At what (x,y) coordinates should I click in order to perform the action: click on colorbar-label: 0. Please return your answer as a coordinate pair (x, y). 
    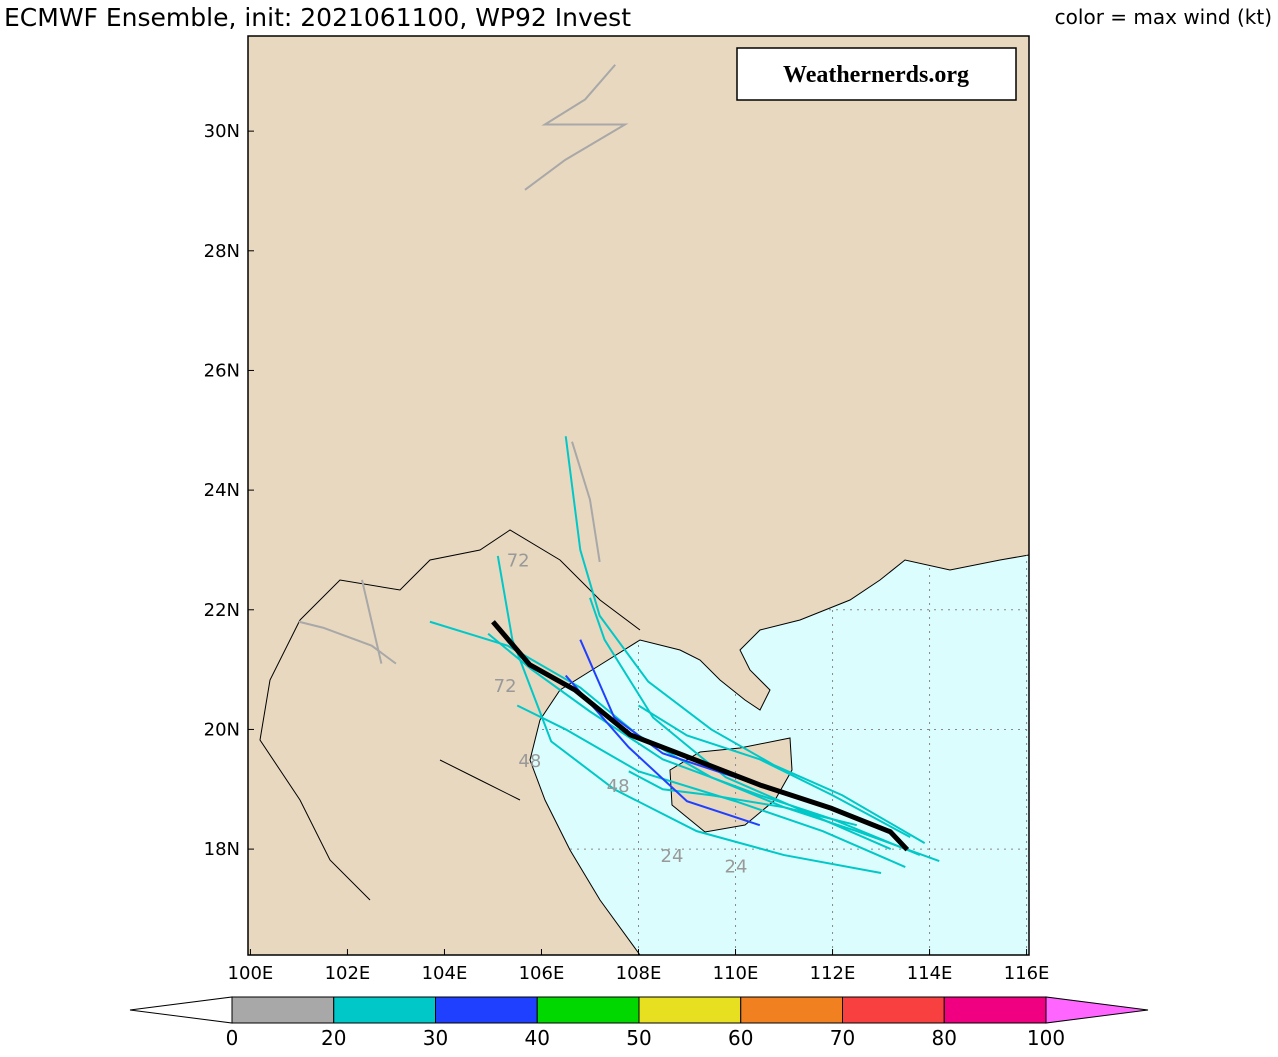
    Looking at the image, I should click on (232, 1038).